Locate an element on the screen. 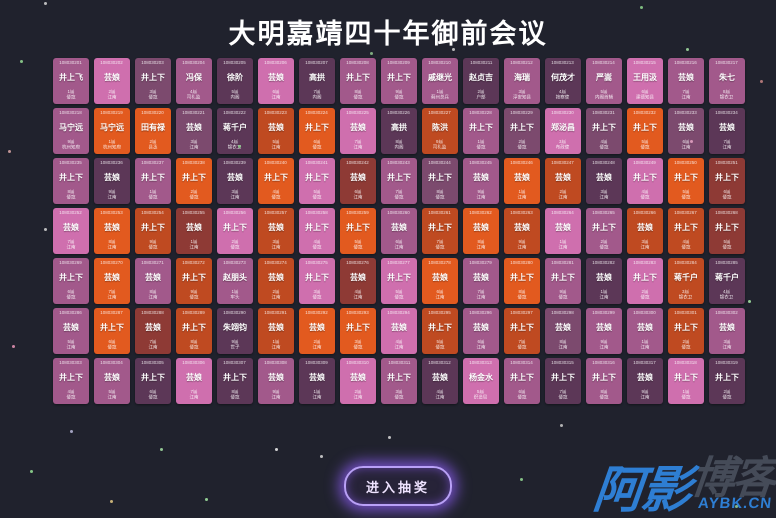 The image size is (776, 518). participant-card: 108030319 井上下 2届 倭寇 is located at coordinates (727, 381).